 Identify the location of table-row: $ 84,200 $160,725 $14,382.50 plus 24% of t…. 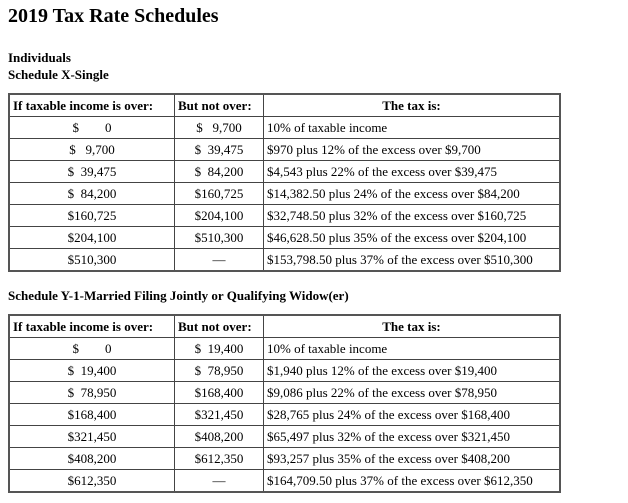
(284, 193).